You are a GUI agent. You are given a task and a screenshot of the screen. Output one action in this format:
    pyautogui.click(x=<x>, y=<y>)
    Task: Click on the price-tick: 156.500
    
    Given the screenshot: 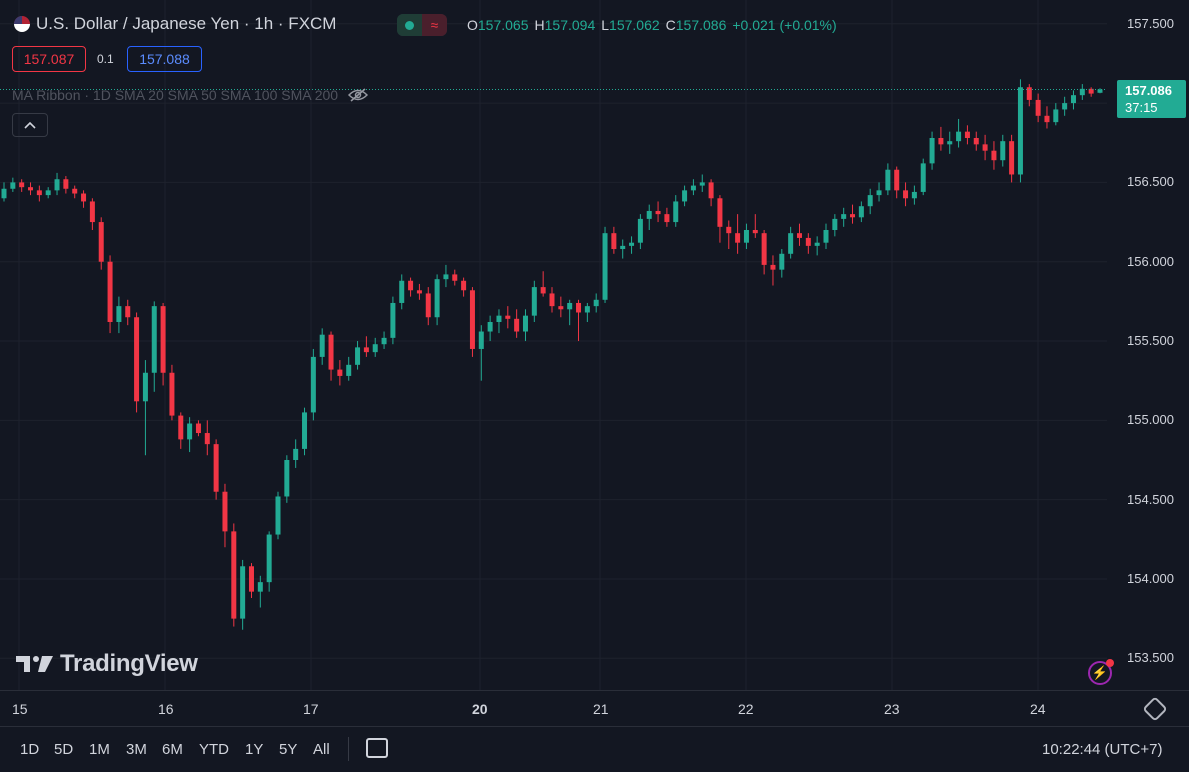 What is the action you would take?
    pyautogui.click(x=1150, y=182)
    